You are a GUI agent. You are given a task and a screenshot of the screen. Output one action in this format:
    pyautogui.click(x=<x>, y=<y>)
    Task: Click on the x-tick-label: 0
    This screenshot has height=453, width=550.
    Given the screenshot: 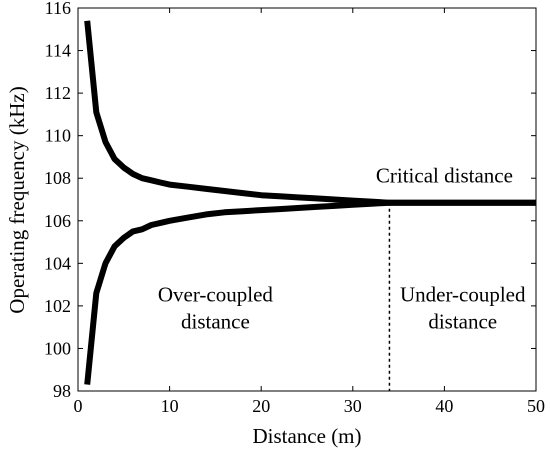 What is the action you would take?
    pyautogui.click(x=78, y=406)
    